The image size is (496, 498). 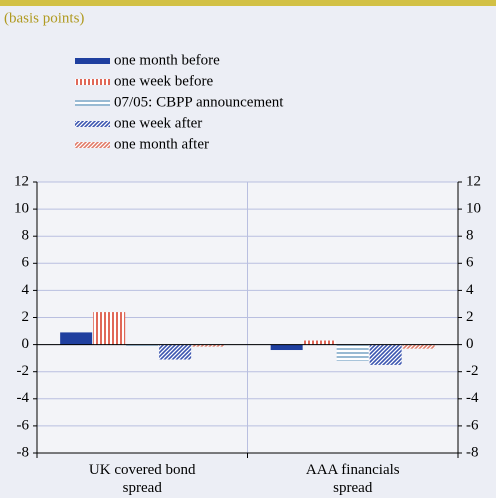 I want to click on y-tick-label: 4, so click(x=26, y=290).